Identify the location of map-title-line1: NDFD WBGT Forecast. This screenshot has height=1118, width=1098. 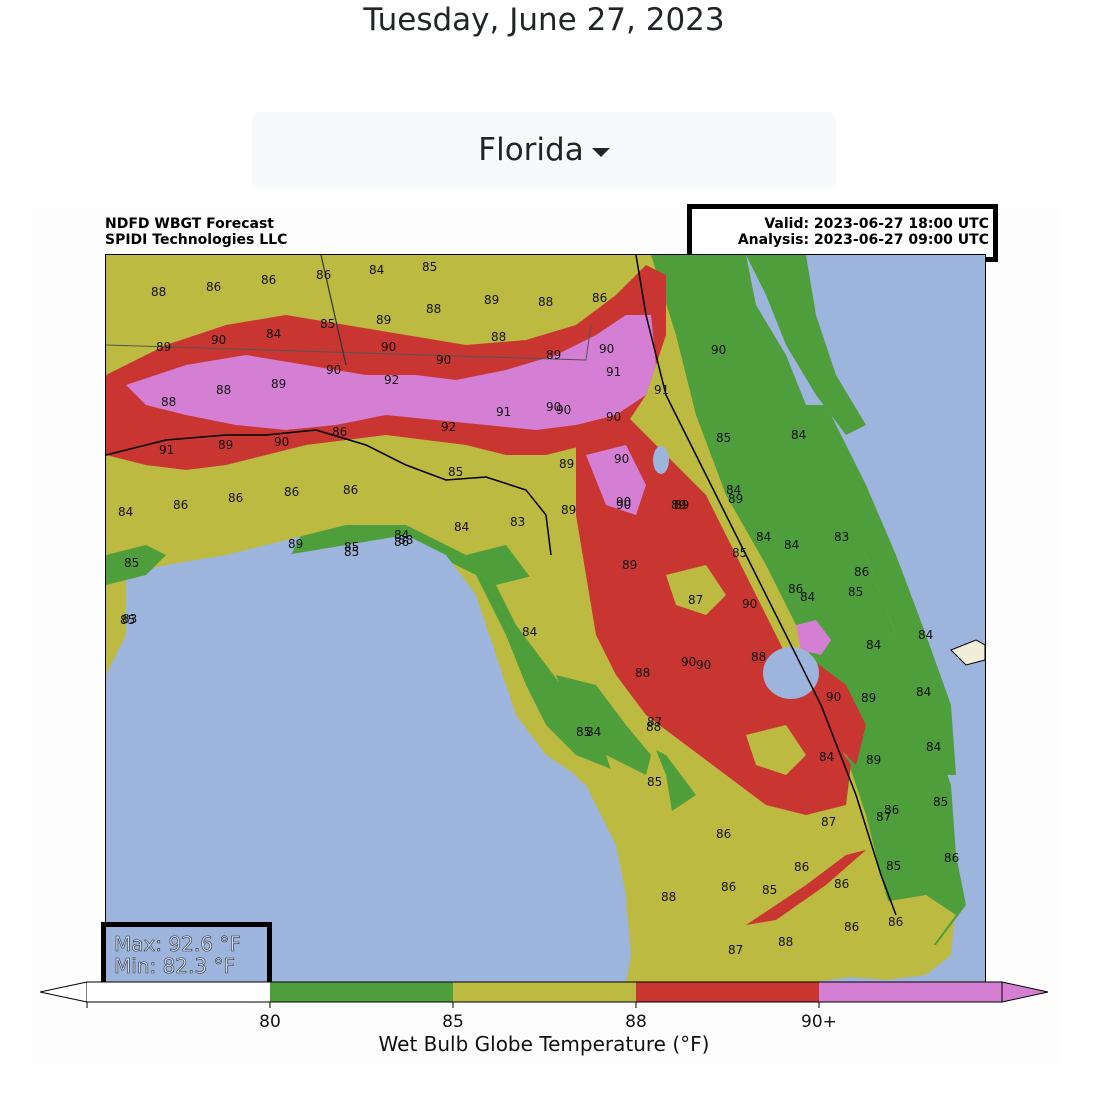
(189, 224).